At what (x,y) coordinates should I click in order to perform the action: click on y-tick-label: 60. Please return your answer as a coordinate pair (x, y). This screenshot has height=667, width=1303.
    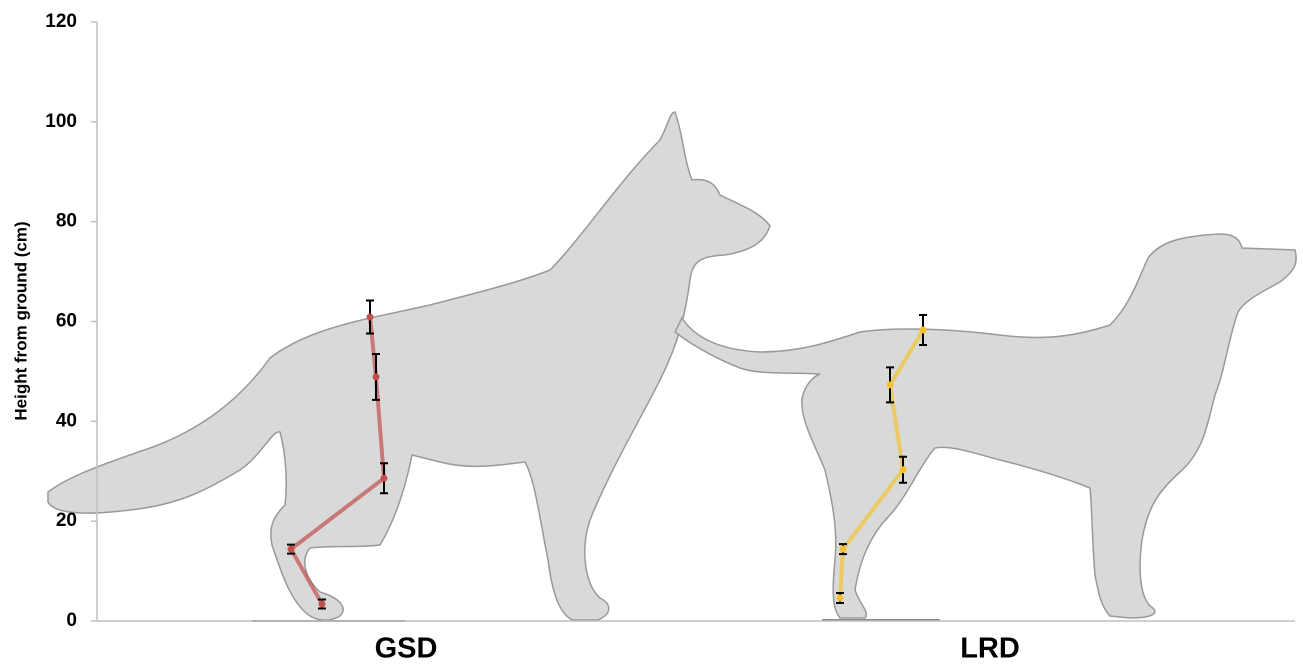
    Looking at the image, I should click on (66, 321).